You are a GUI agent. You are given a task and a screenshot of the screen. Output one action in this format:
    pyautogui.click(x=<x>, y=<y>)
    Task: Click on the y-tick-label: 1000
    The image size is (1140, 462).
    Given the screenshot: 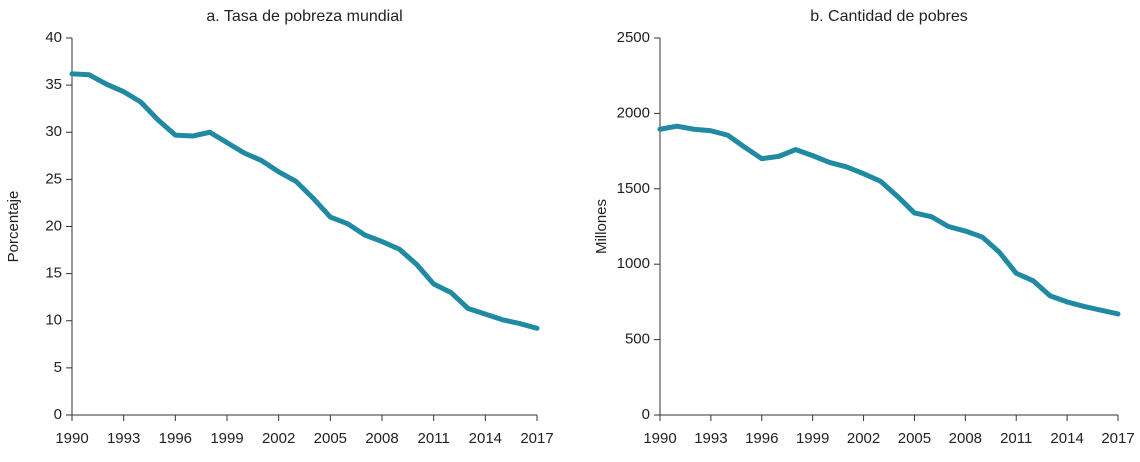 What is the action you would take?
    pyautogui.click(x=633, y=263)
    